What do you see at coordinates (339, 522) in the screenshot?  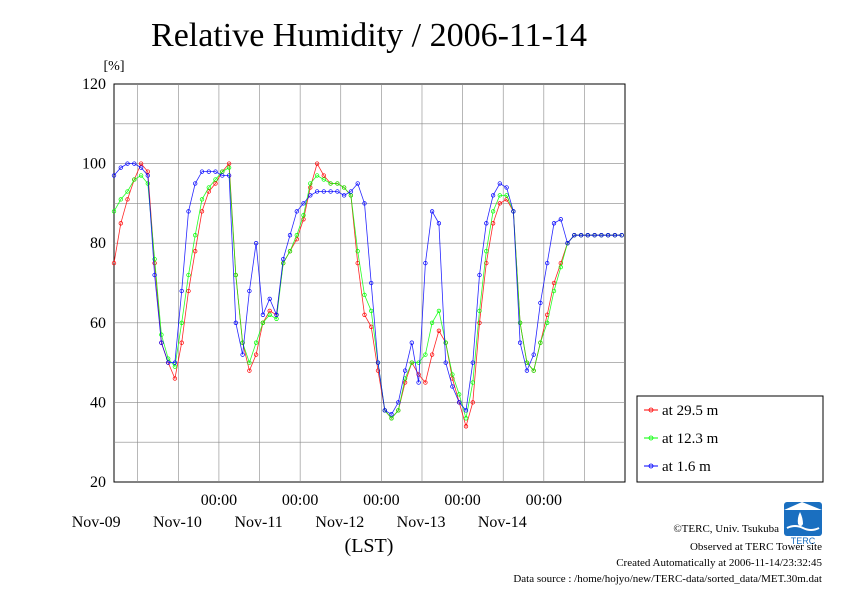 I see `x-date-label: Nov-12` at bounding box center [339, 522].